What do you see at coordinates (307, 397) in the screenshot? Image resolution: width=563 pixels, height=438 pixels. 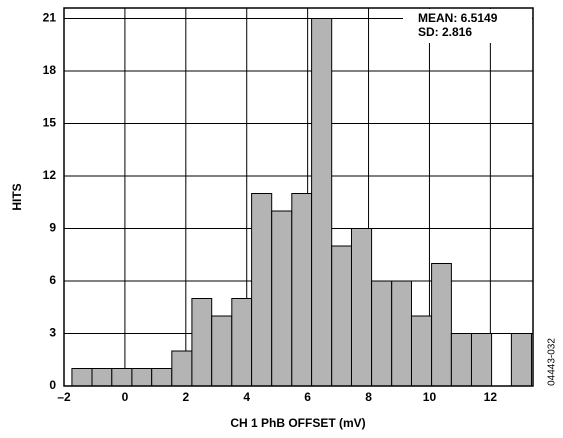 I see `x-tick-label: 6` at bounding box center [307, 397].